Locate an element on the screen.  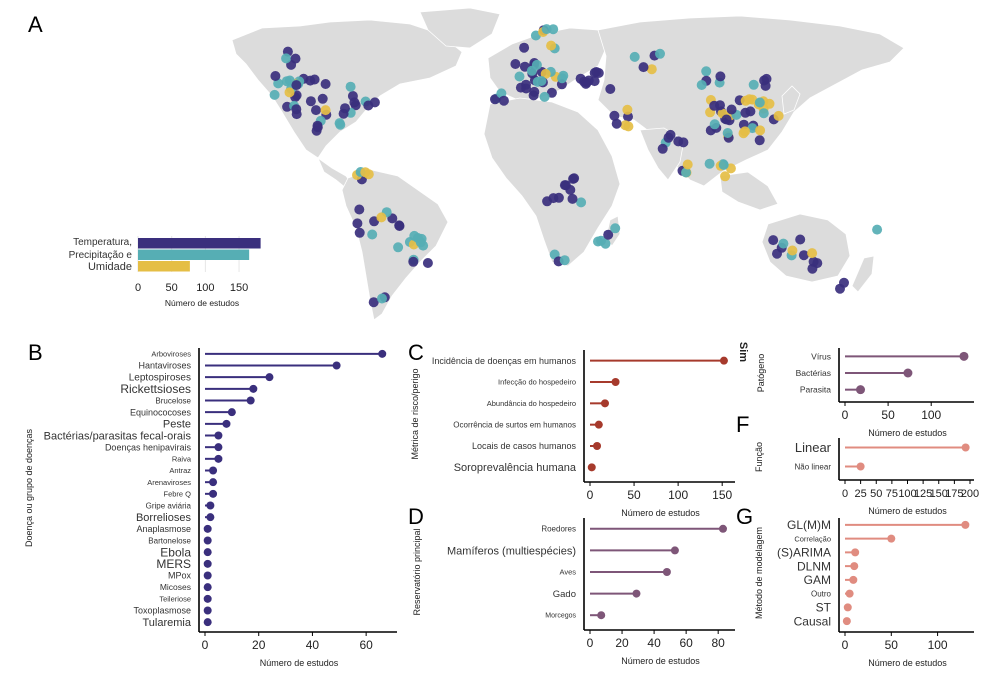
category-label: Brucelose is located at coordinates (173, 400).